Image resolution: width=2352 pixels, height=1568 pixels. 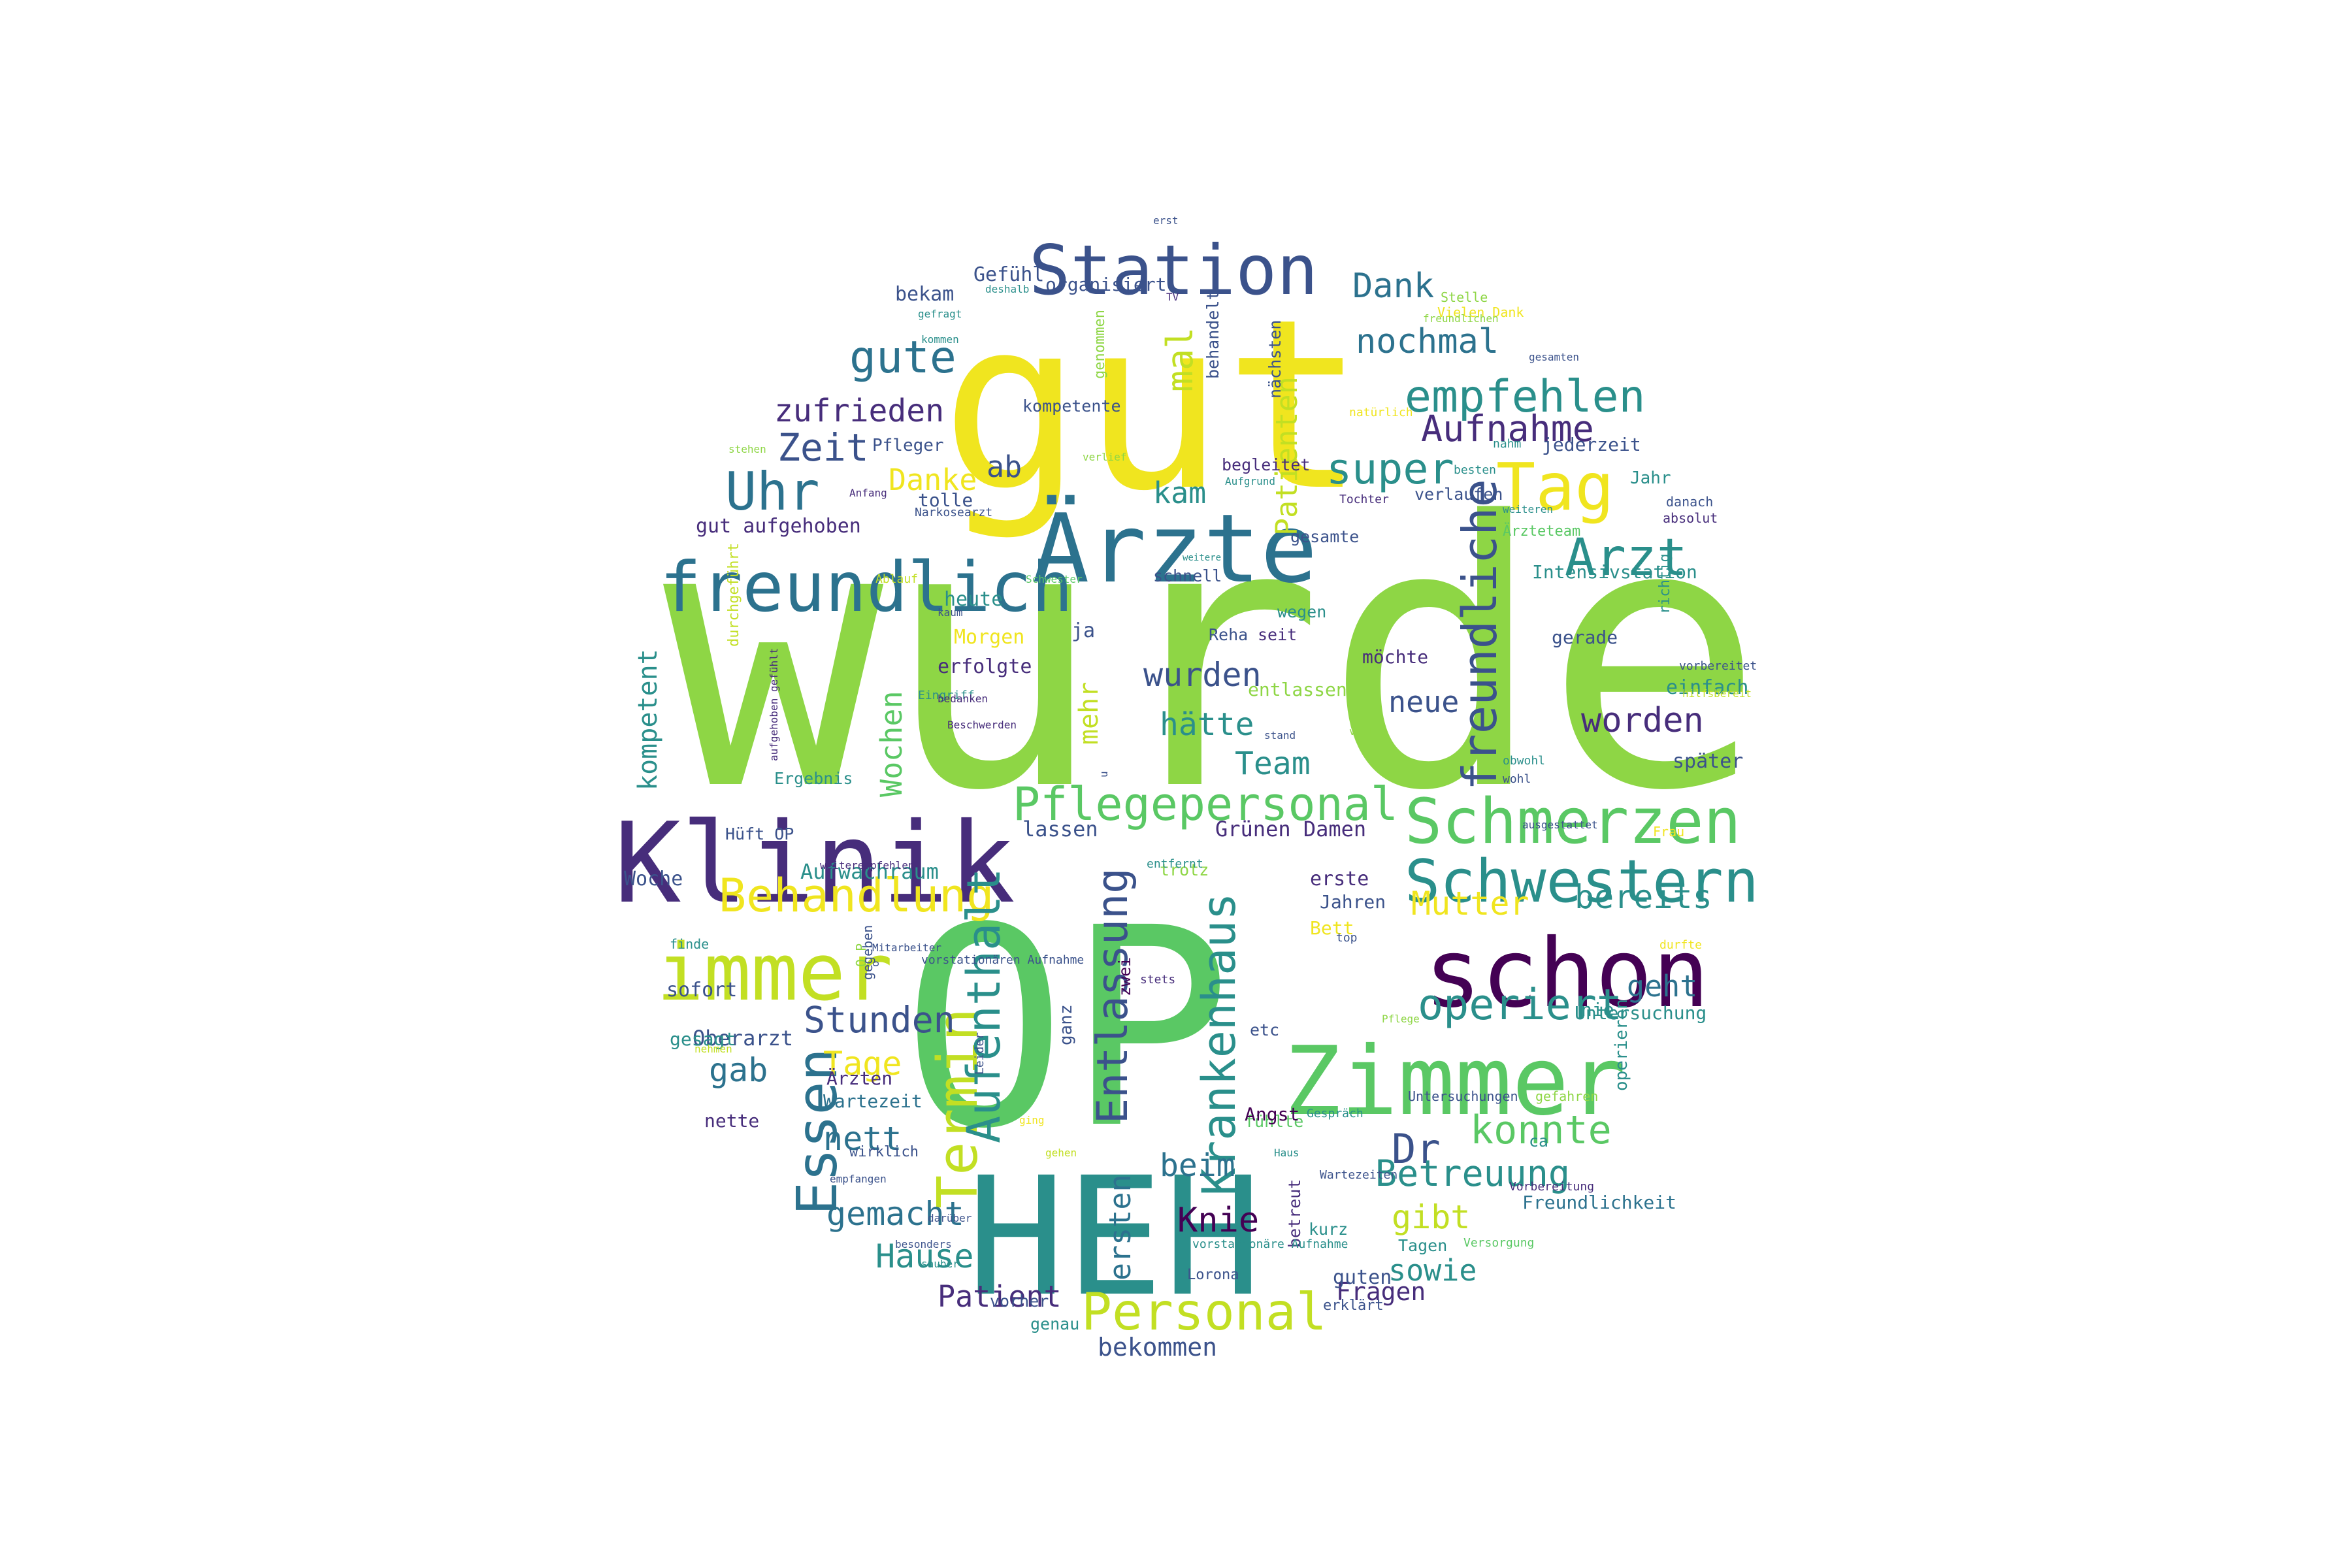 What do you see at coordinates (772, 491) in the screenshot?
I see `word-27: Uhr` at bounding box center [772, 491].